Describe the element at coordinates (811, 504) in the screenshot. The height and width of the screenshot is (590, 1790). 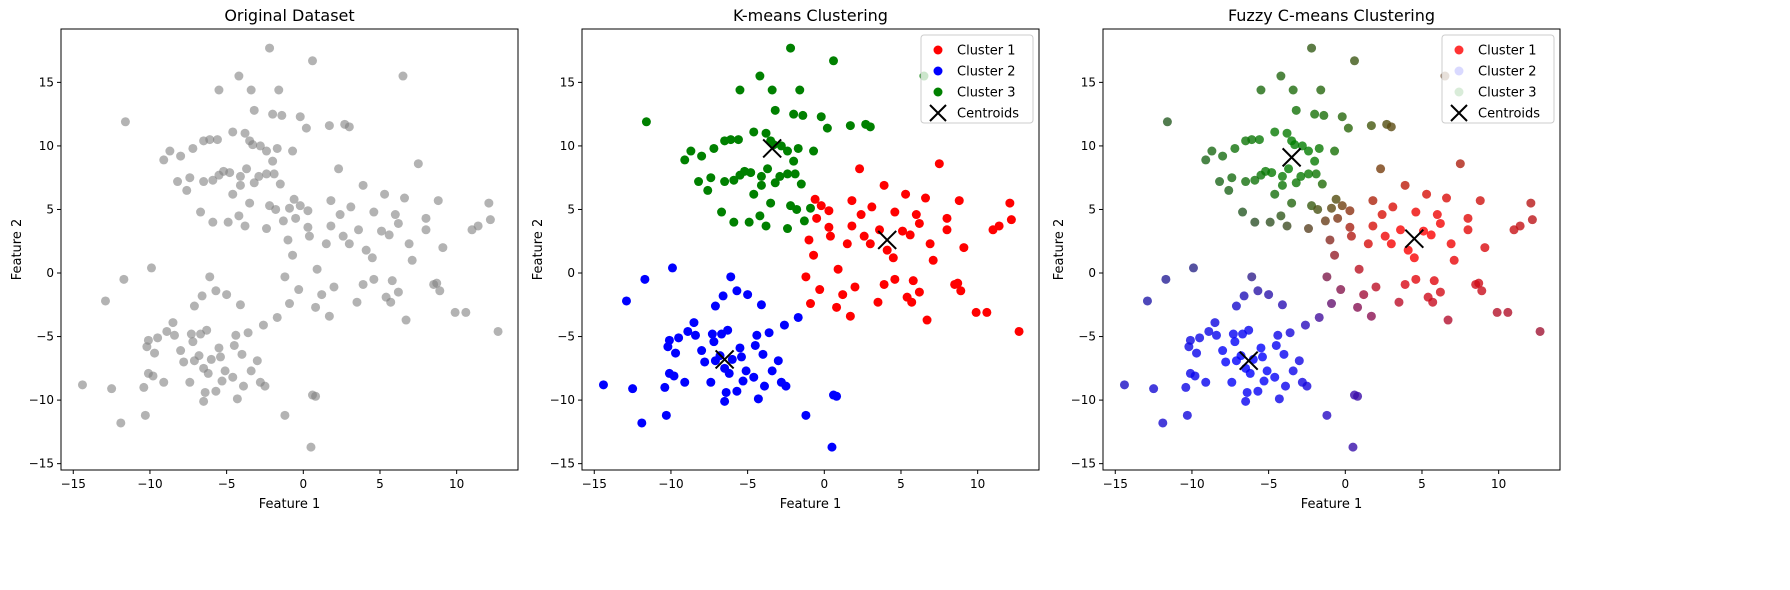
I see `x-axis-label: Feature 1` at that location.